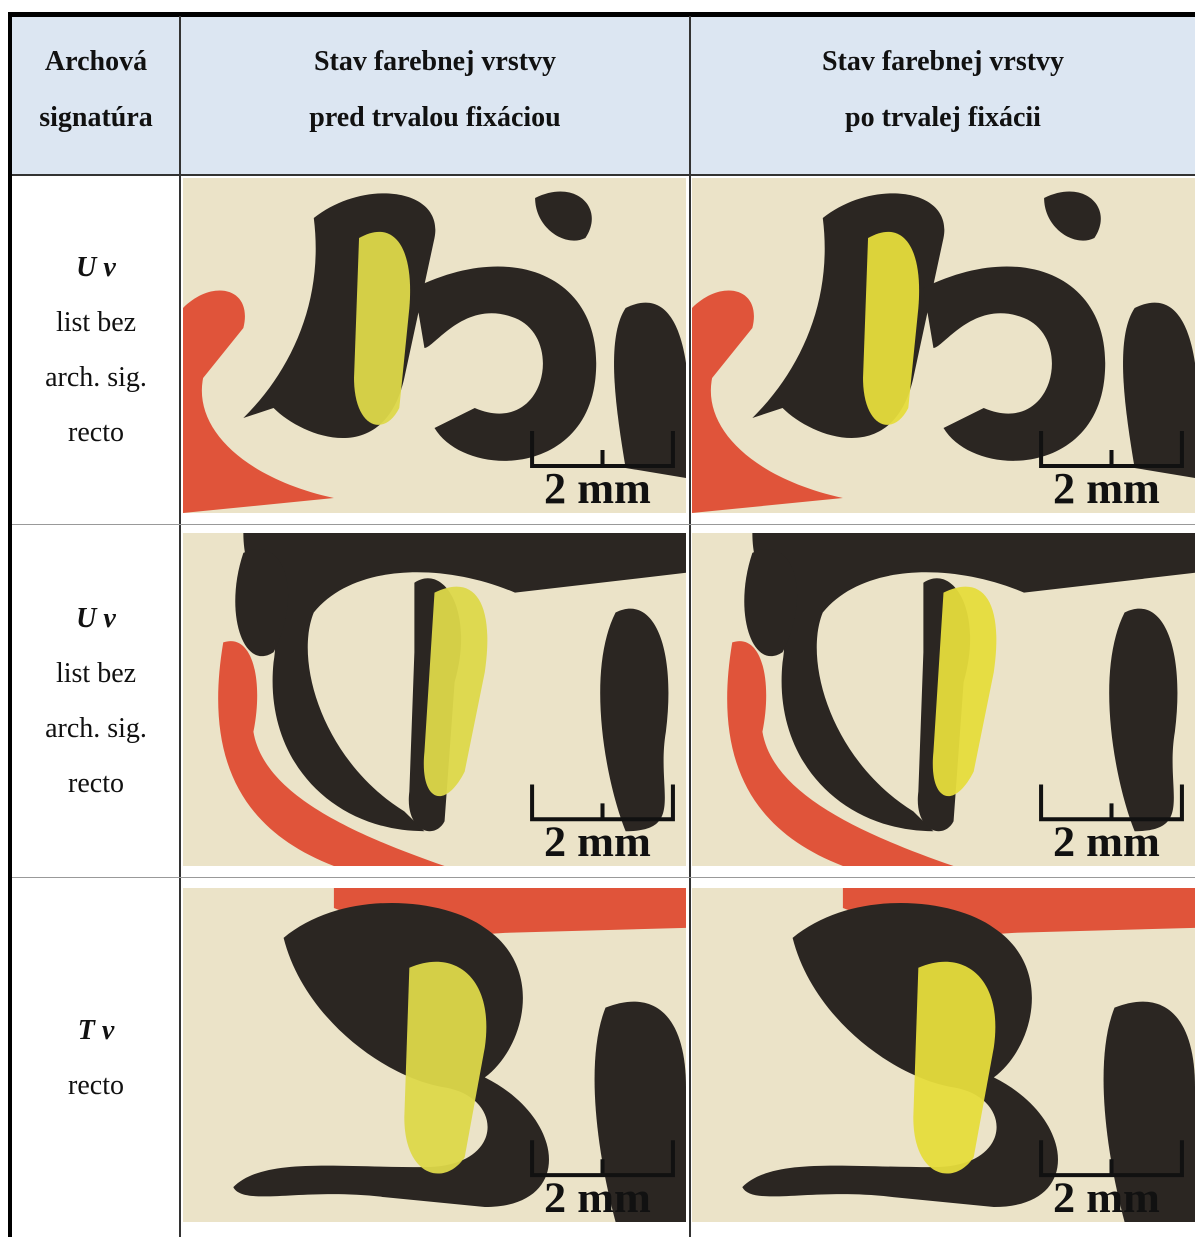 Image resolution: width=1195 pixels, height=1237 pixels. I want to click on top-border, so click(601, 14).